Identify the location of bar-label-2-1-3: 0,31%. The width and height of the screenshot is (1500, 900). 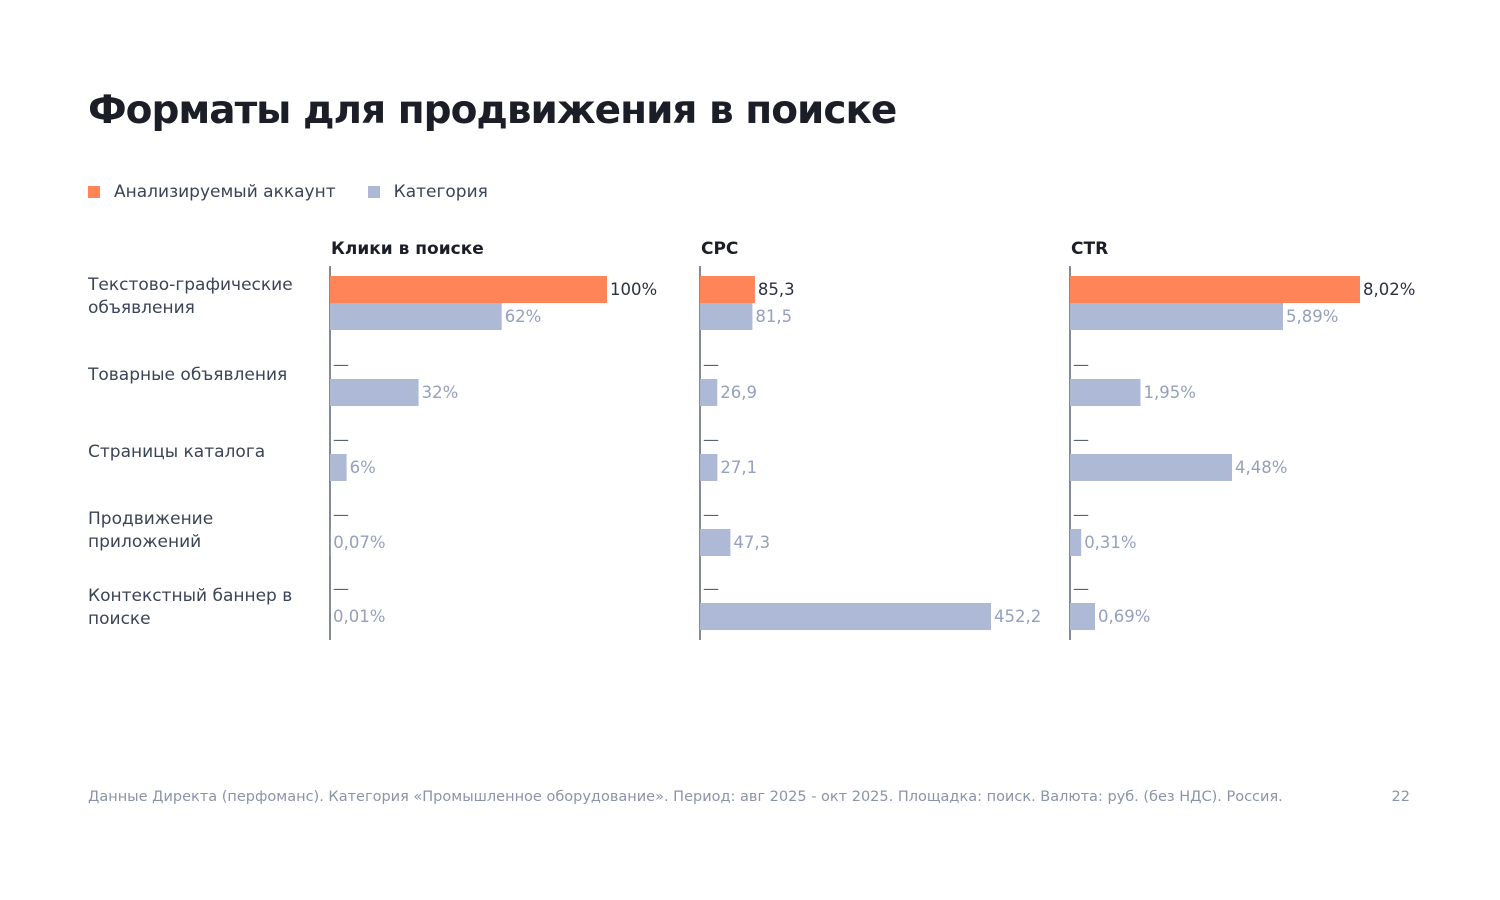
(1110, 542).